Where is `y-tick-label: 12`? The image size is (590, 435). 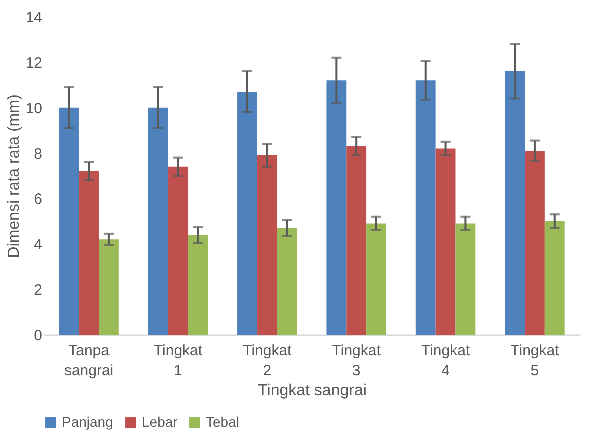 y-tick-label: 12 is located at coordinates (34, 63).